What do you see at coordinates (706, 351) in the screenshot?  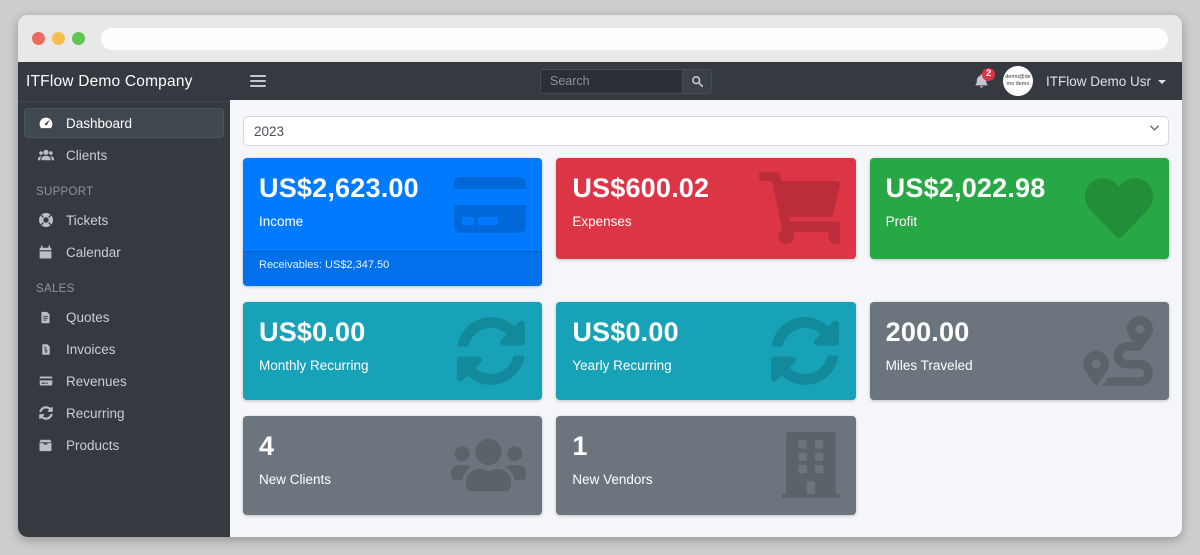 I see `card-yearly-recurring: US$0.00 Yearly Recurring` at bounding box center [706, 351].